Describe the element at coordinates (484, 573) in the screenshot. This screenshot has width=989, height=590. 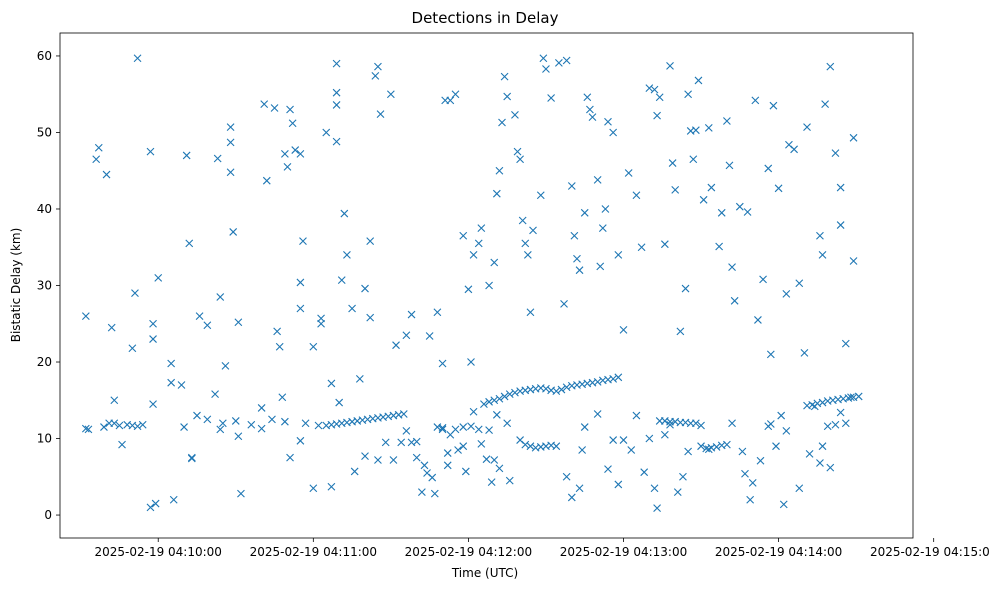
I see `x-axis-label: Time (UTC)` at that location.